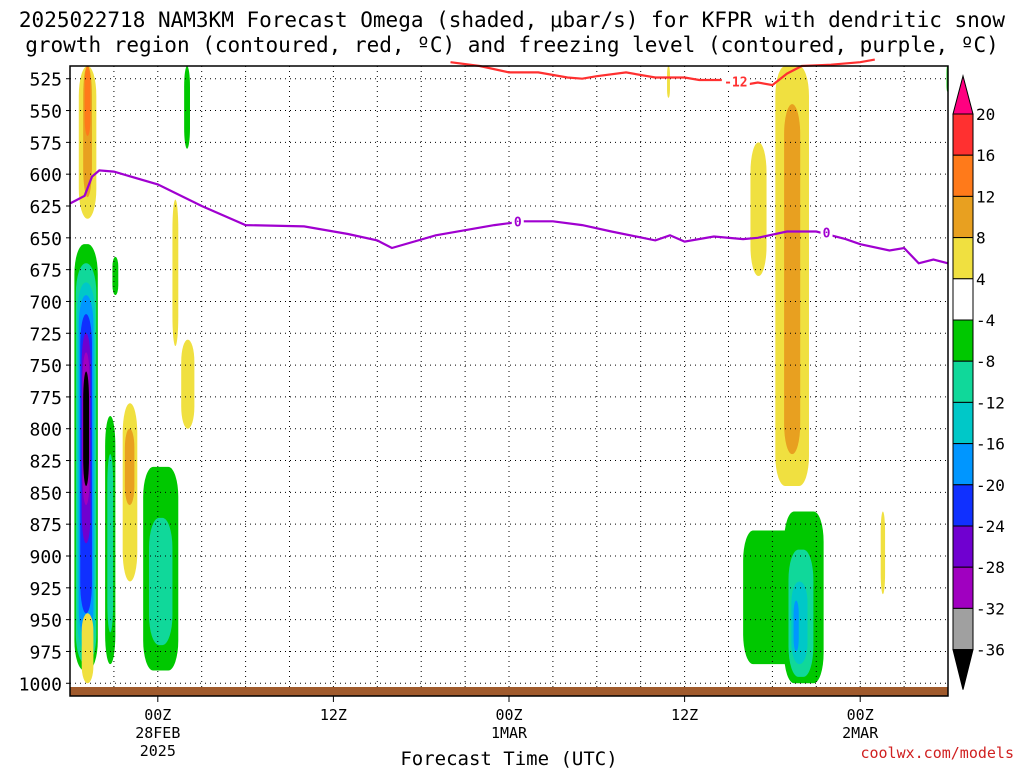 The height and width of the screenshot is (768, 1024). What do you see at coordinates (981, 238) in the screenshot?
I see `colorbar-label: 8` at bounding box center [981, 238].